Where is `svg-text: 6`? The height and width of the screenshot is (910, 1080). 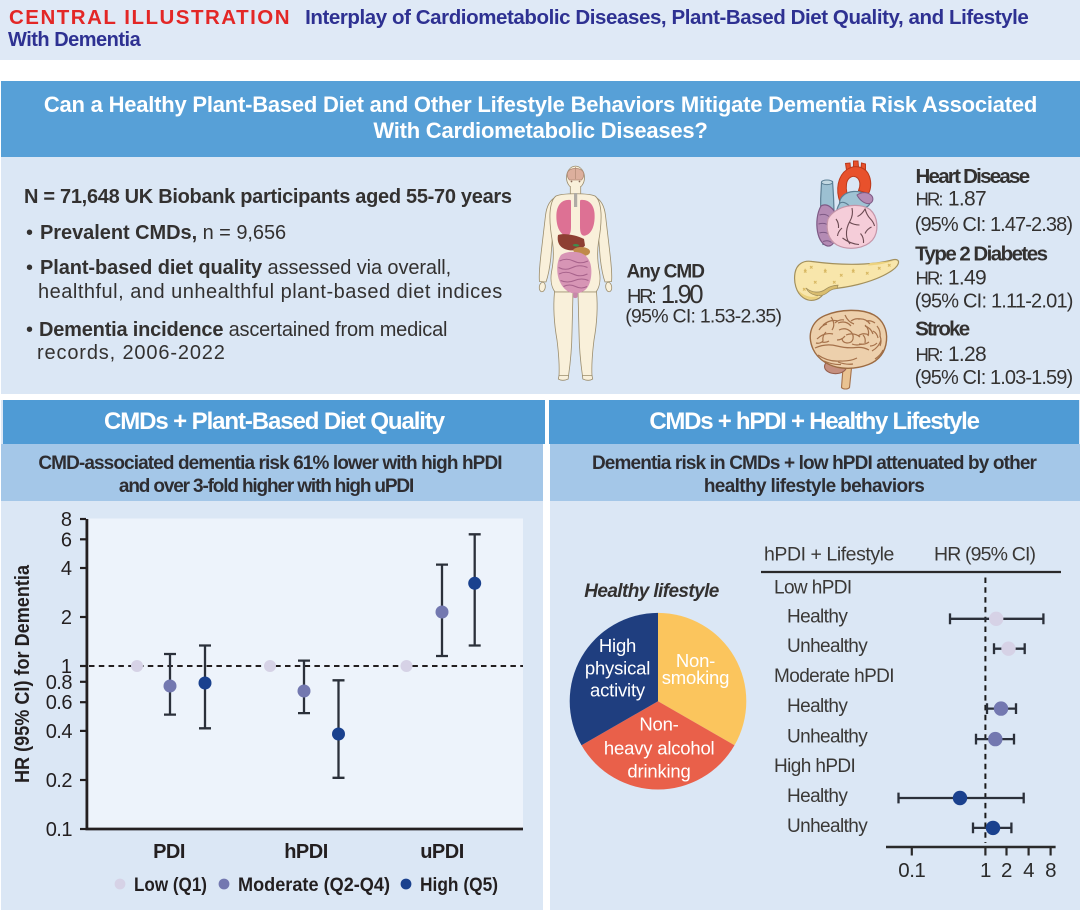
svg-text: 6 is located at coordinates (66, 540).